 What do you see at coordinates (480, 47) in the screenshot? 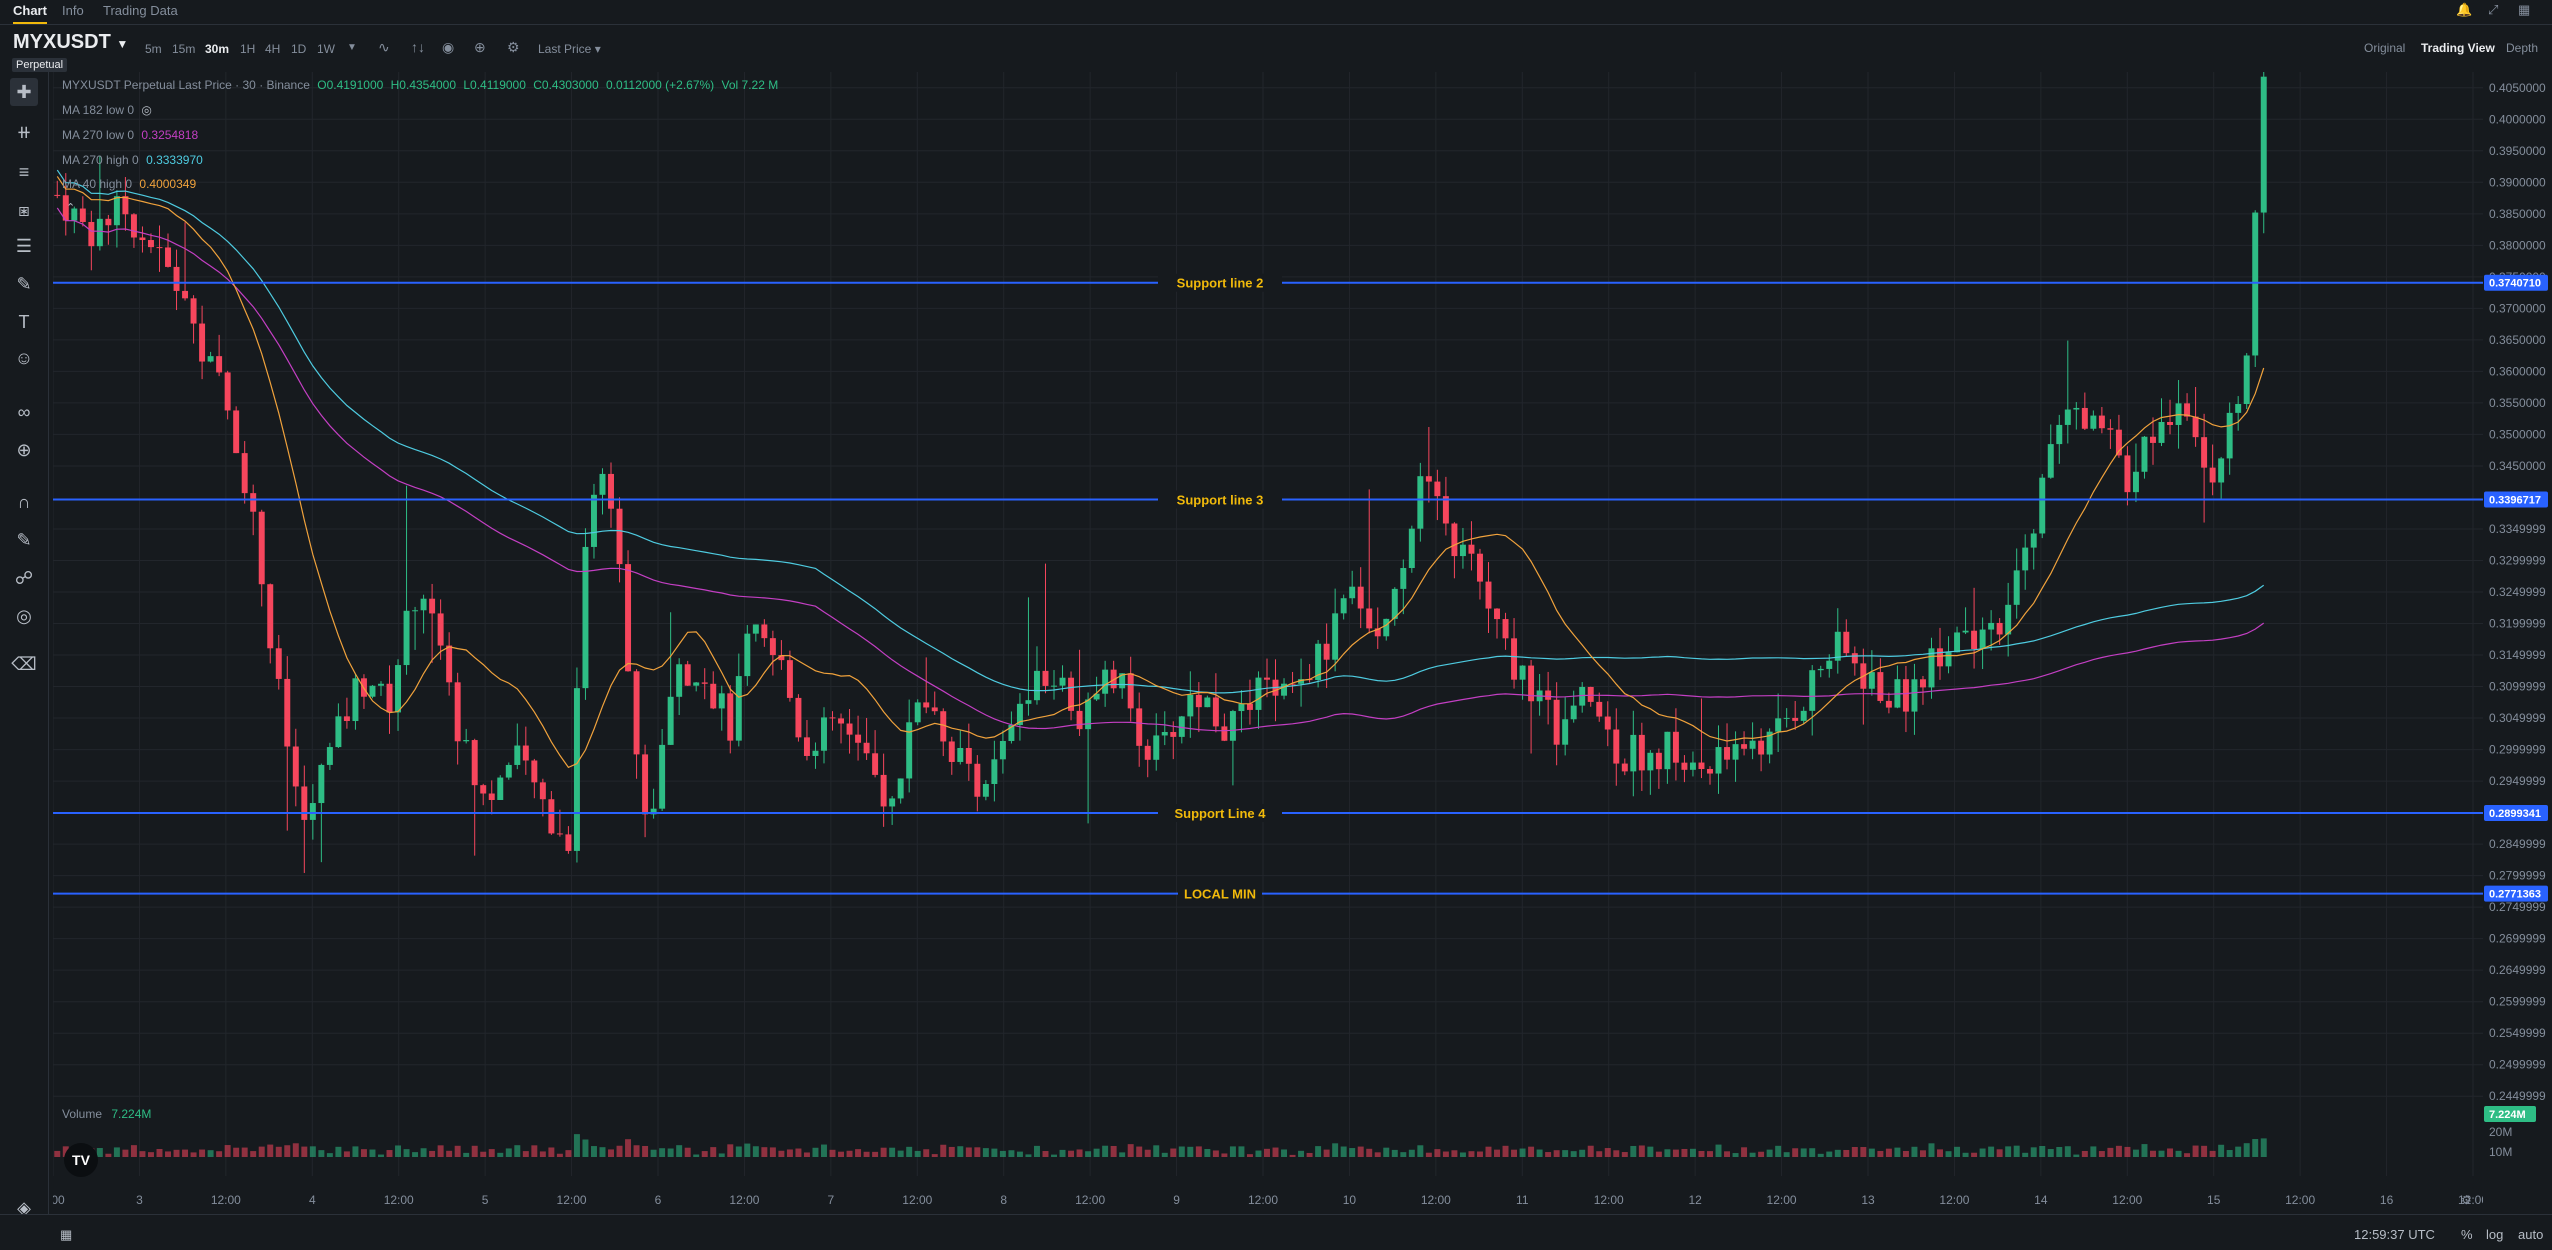
I see `add-icon: ⊕` at bounding box center [480, 47].